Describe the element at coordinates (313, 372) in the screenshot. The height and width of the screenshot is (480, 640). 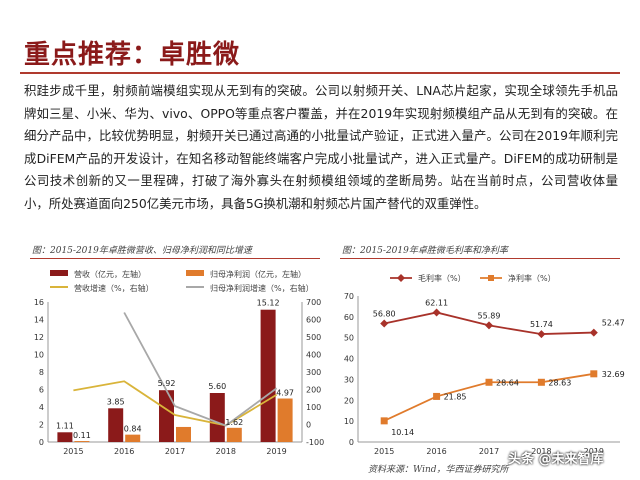
I see `right-tick-label: 300` at that location.